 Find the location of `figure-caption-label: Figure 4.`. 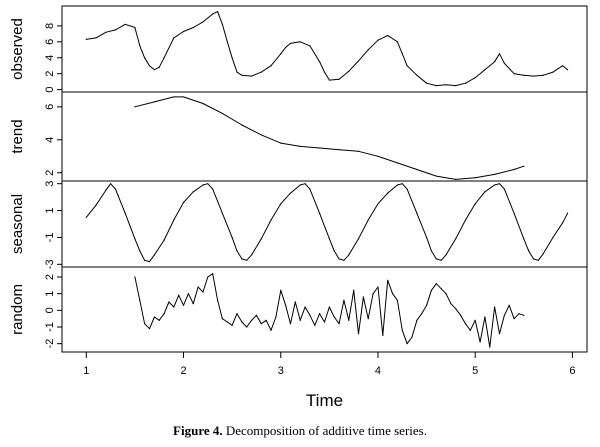

figure-caption-label: Figure 4. is located at coordinates (198, 430).